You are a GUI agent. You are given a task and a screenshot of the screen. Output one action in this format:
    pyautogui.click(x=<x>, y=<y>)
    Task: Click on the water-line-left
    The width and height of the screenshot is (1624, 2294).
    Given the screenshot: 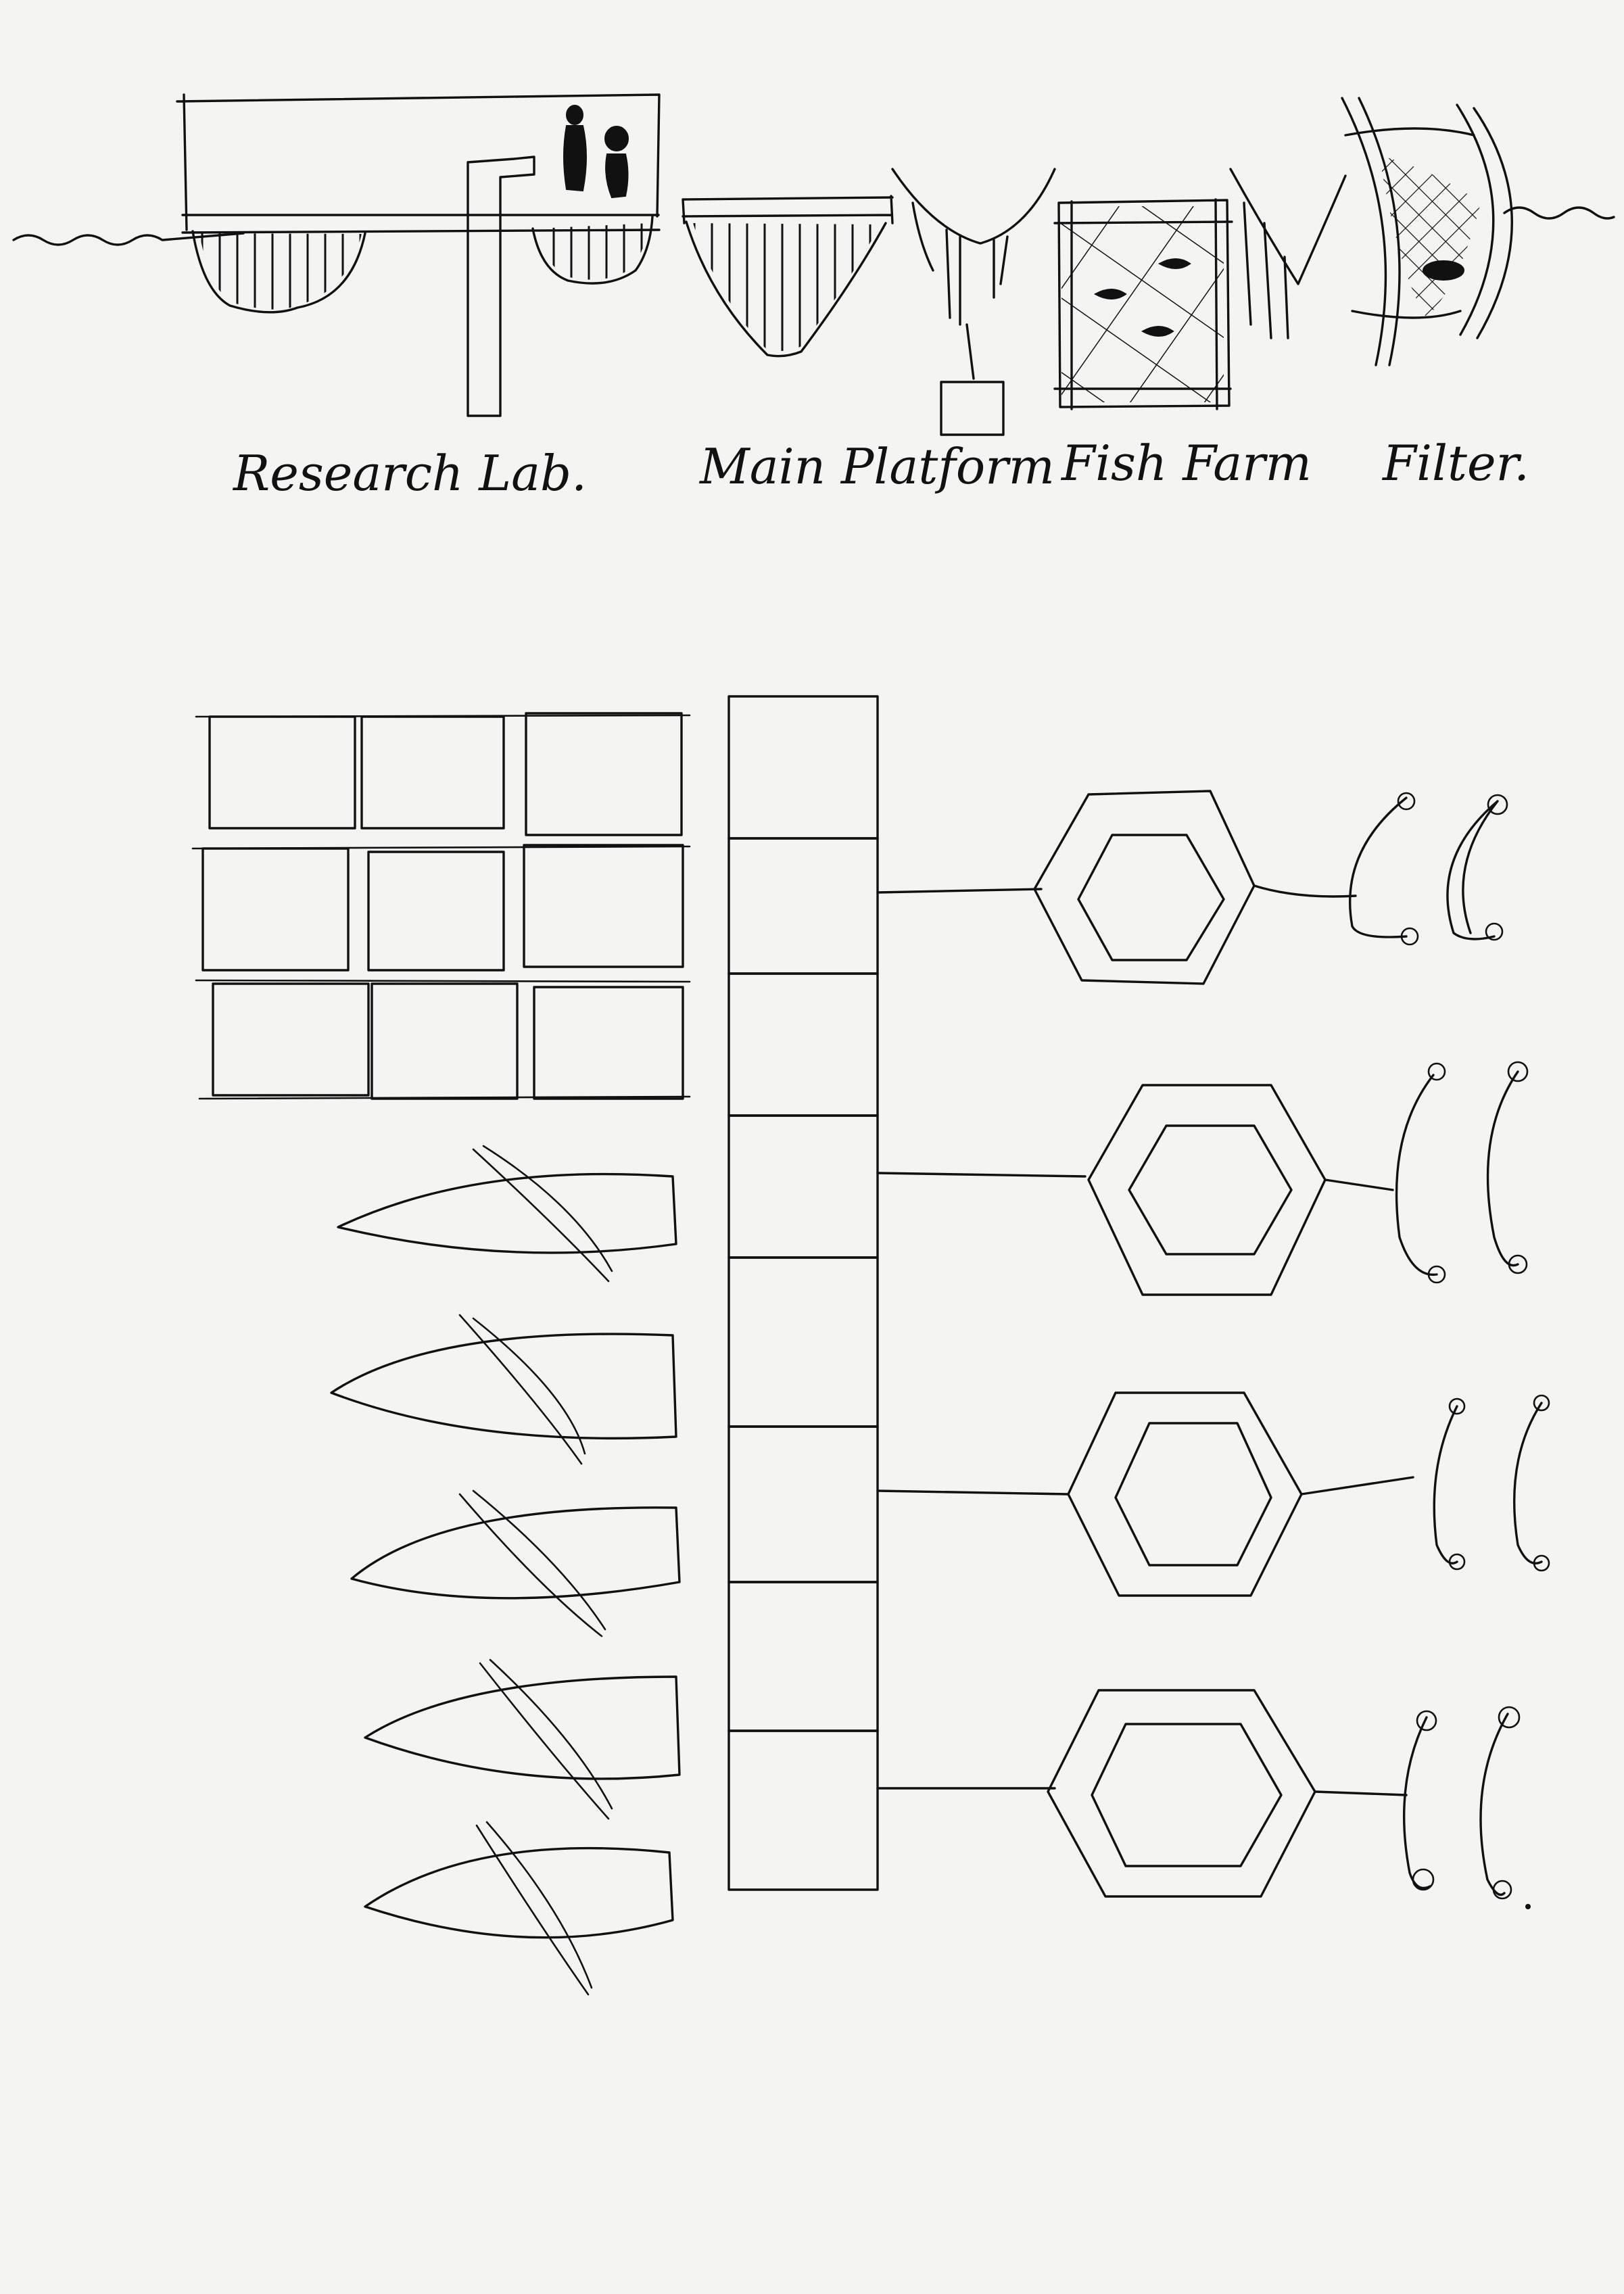 What is the action you would take?
    pyautogui.click(x=128, y=239)
    